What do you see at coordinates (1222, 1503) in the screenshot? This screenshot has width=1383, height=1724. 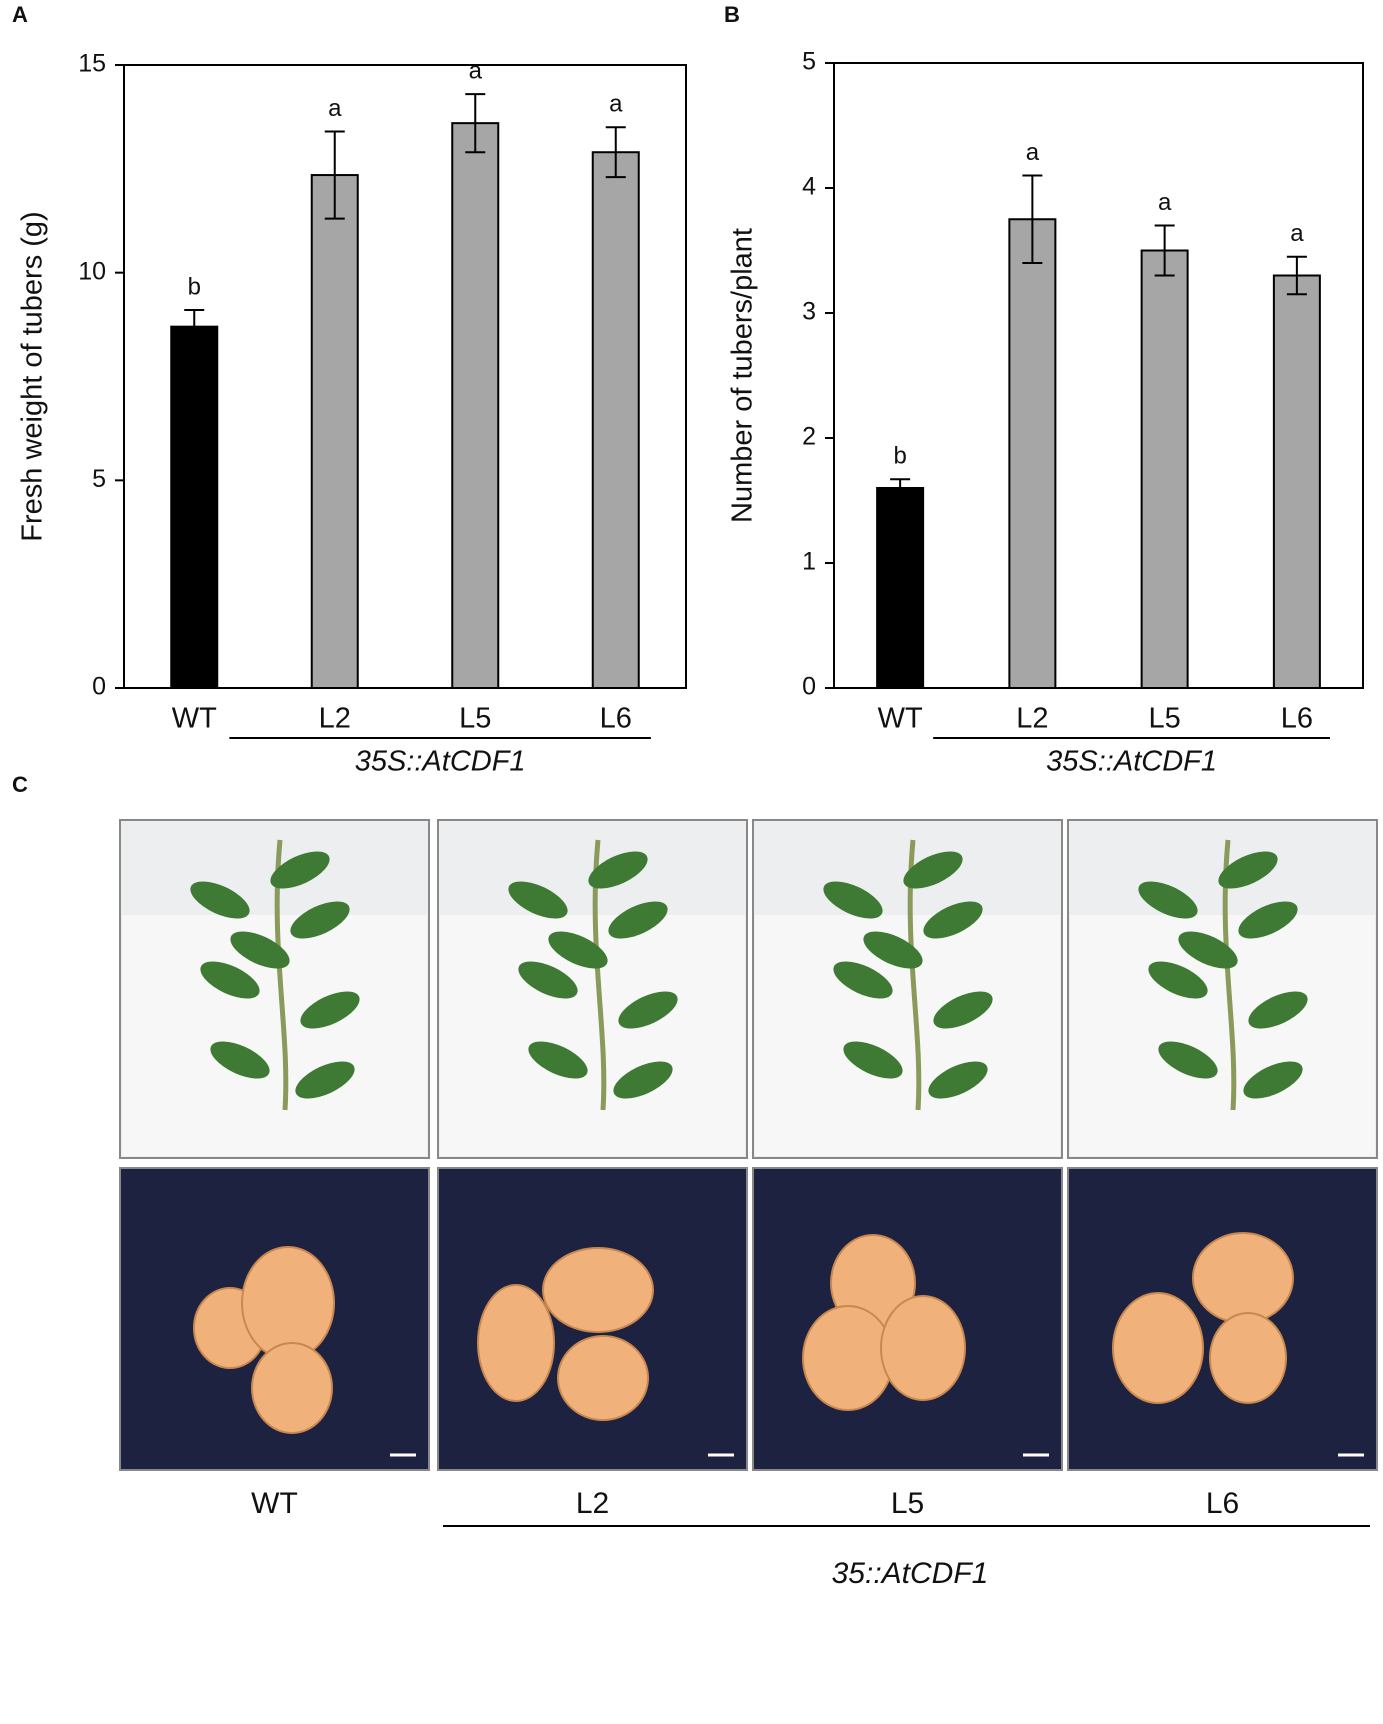 I see `column-label: L6` at bounding box center [1222, 1503].